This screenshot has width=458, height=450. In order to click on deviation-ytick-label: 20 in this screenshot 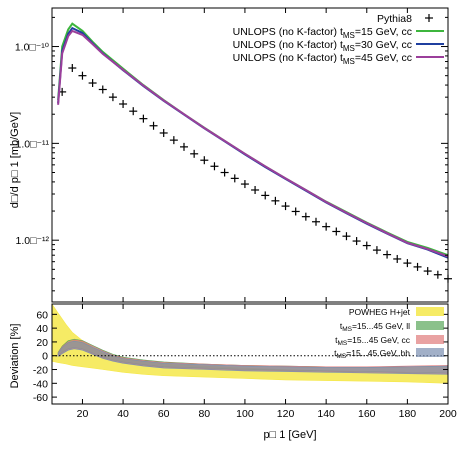, I will do `click(42, 343)`.